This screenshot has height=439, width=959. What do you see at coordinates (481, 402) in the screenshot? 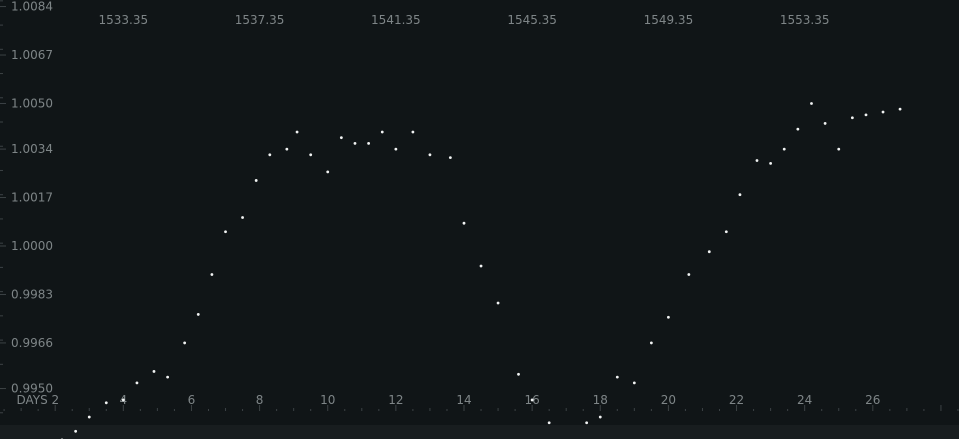
I see `bottom-axis: DAYS 2468101214161820222426` at bounding box center [481, 402].